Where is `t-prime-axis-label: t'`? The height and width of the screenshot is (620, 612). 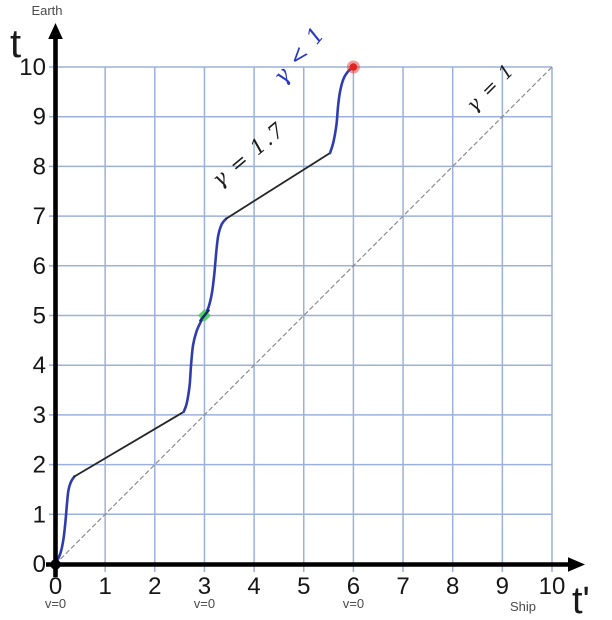 t-prime-axis-label: t' is located at coordinates (581, 600).